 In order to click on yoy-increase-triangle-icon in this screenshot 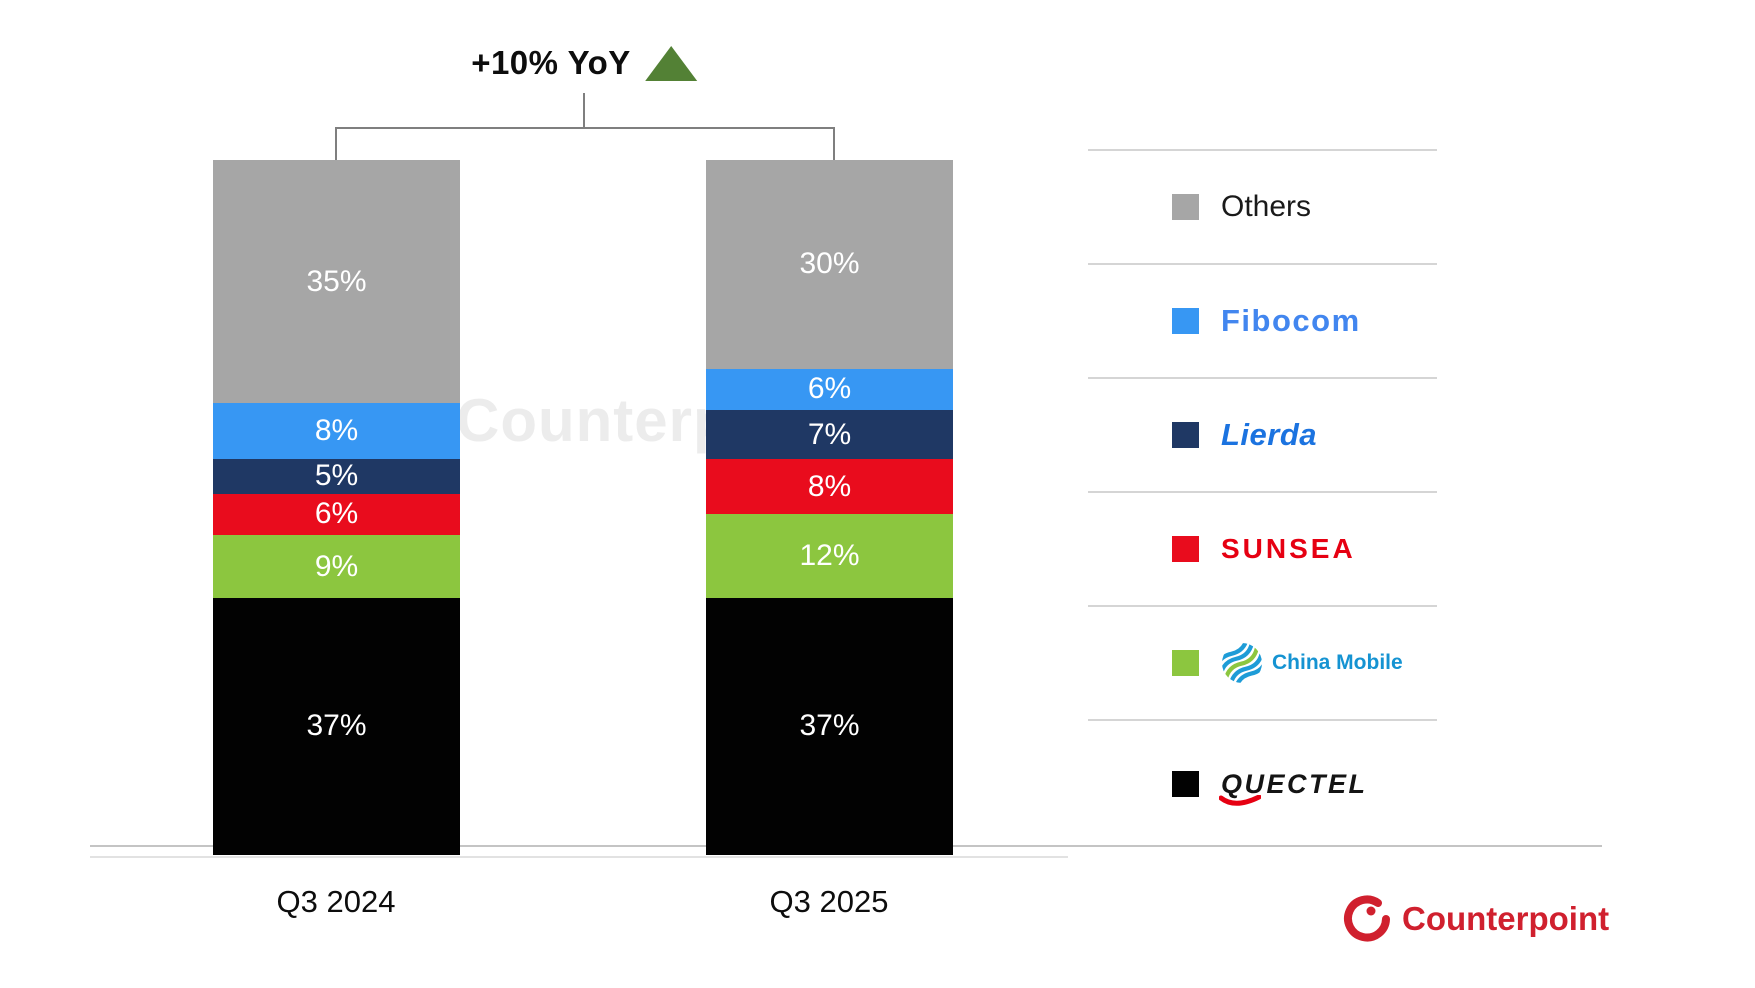, I will do `click(670, 63)`.